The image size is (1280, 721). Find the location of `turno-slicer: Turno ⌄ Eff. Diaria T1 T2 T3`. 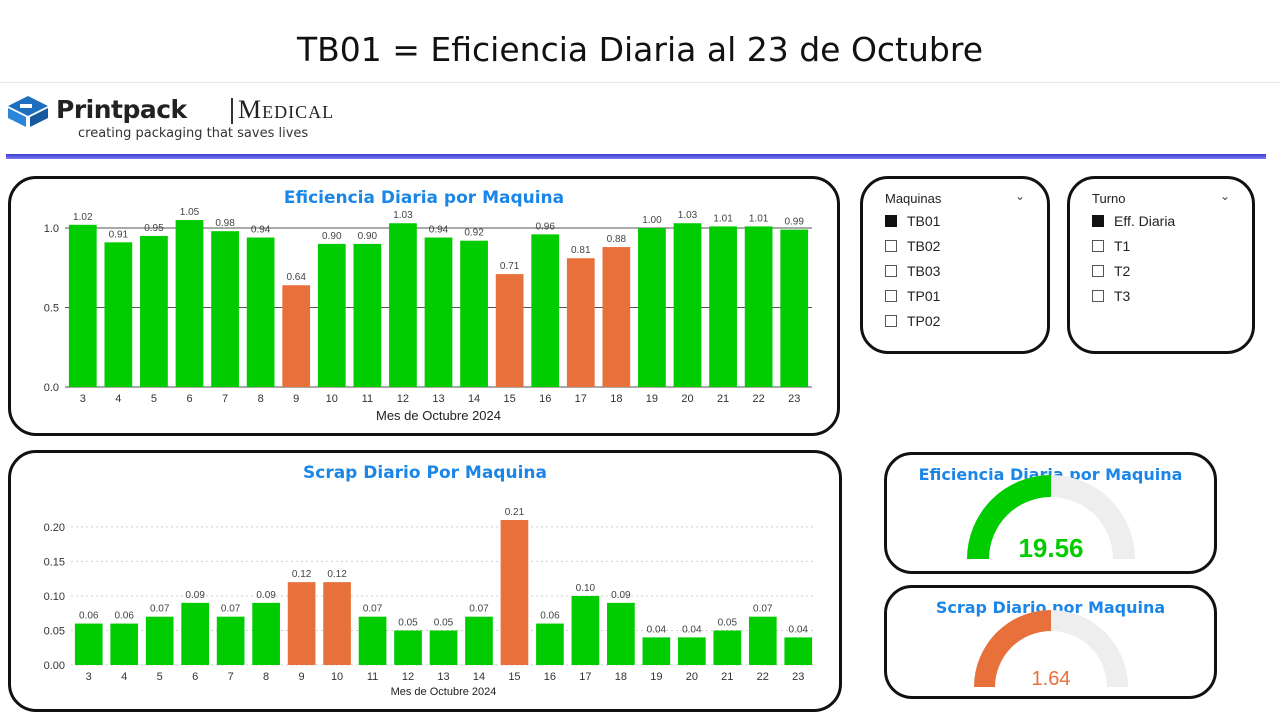

turno-slicer: Turno ⌄ Eff. Diaria T1 T2 T3 is located at coordinates (1161, 265).